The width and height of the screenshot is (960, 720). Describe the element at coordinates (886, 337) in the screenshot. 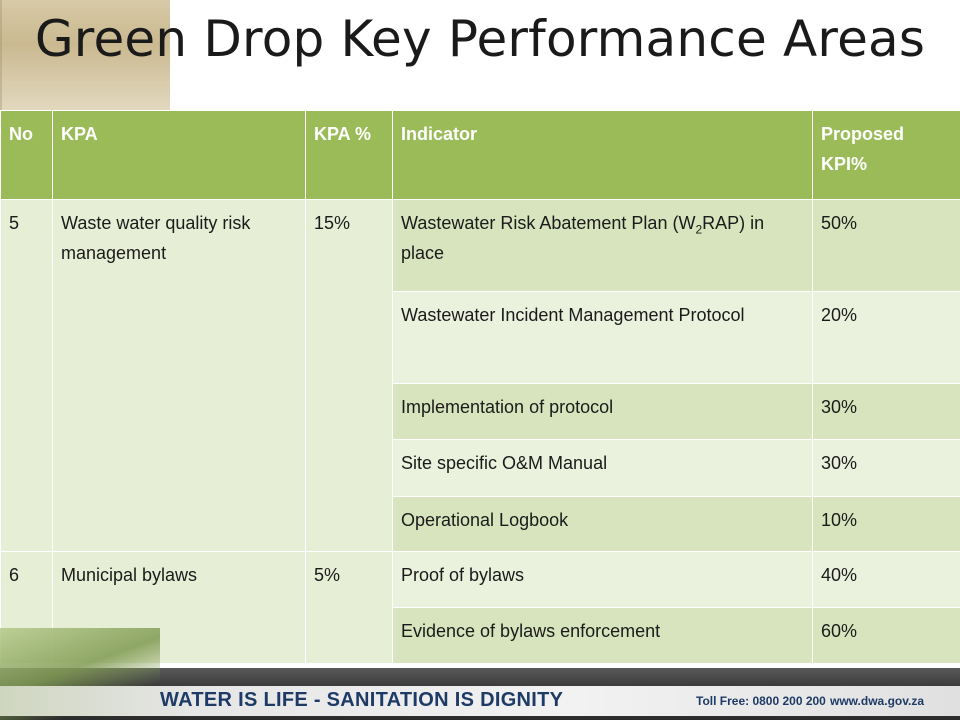

I see `cell-kpi: 20%` at that location.